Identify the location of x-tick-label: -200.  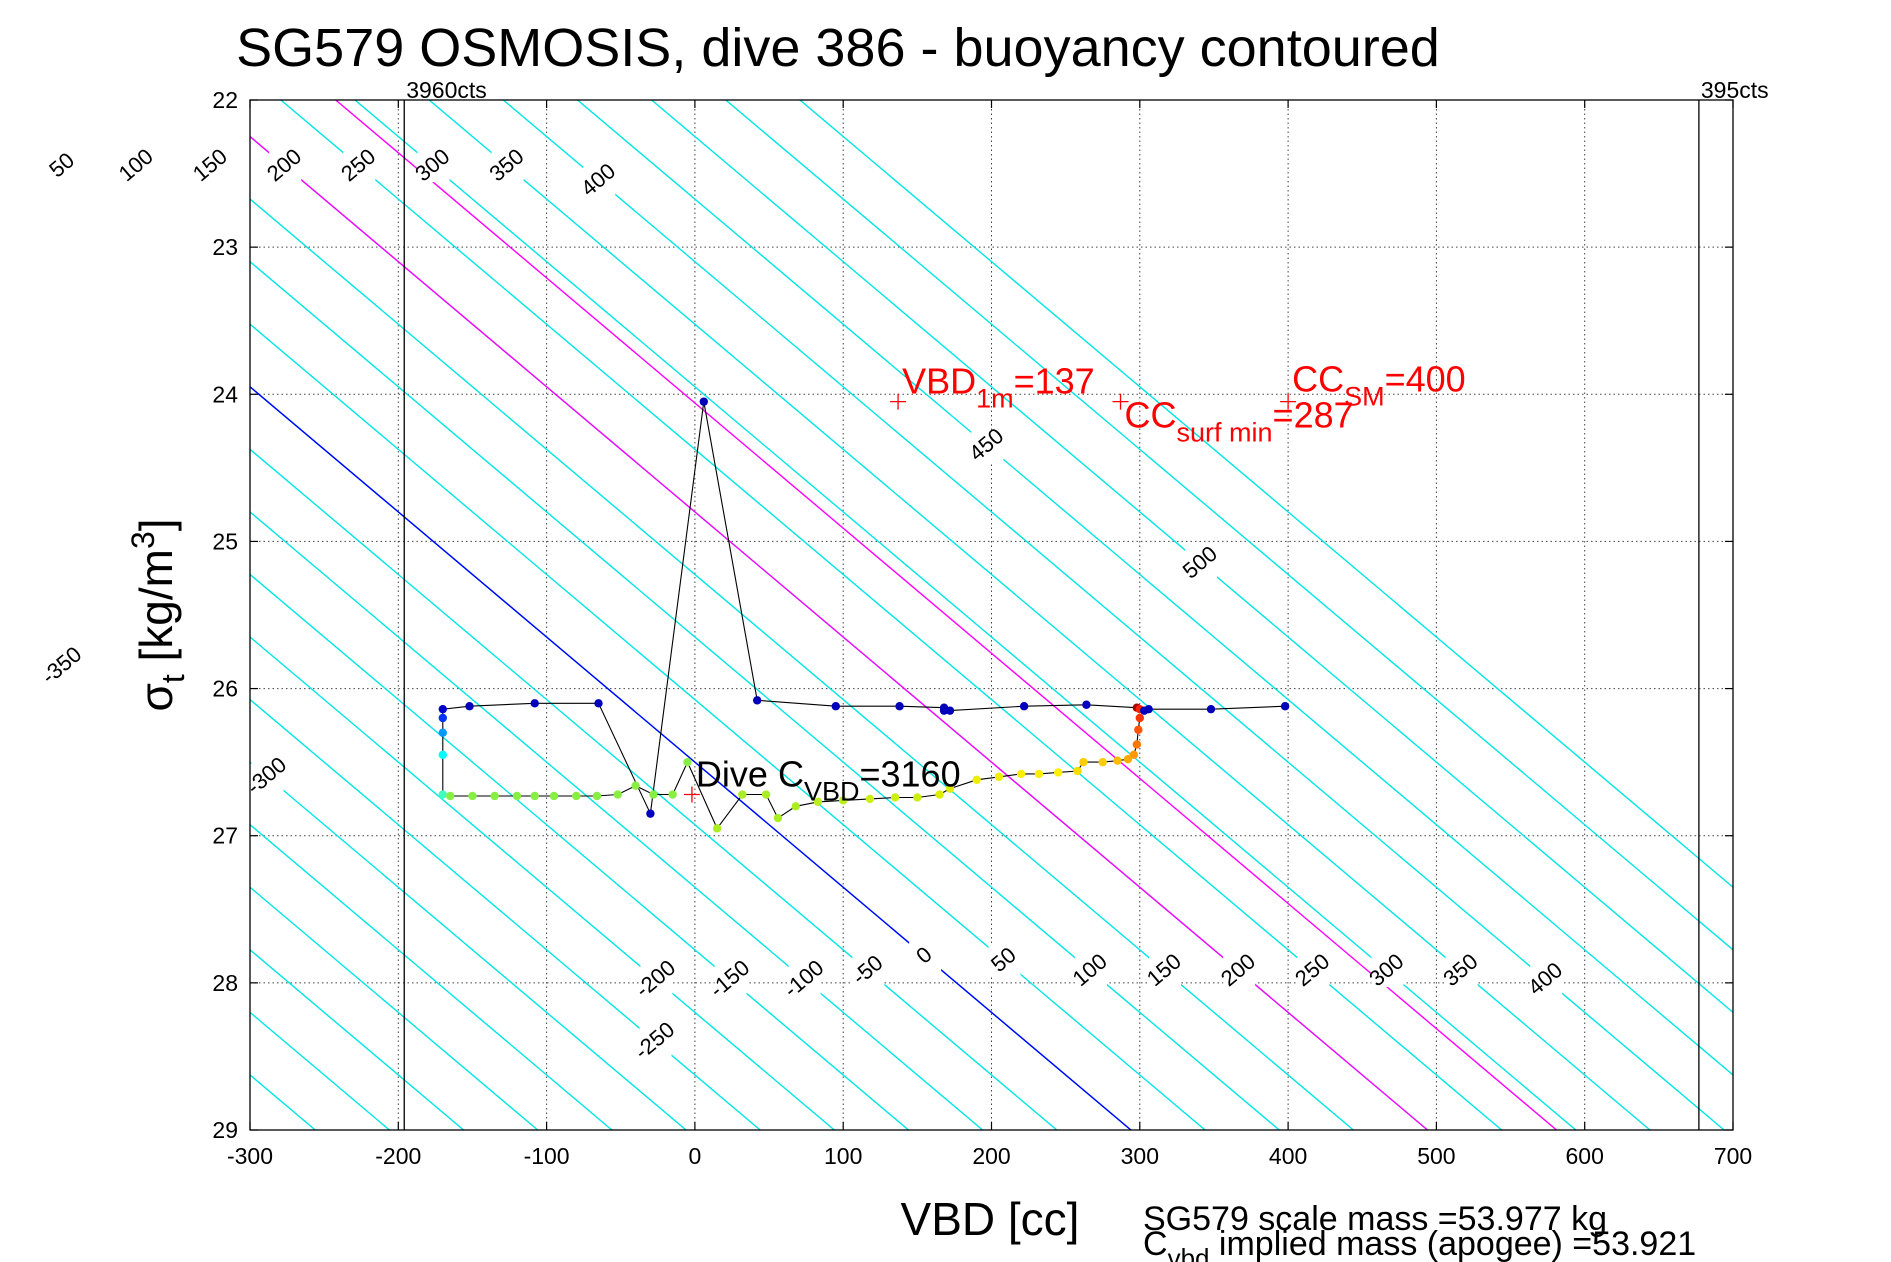
(398, 1156).